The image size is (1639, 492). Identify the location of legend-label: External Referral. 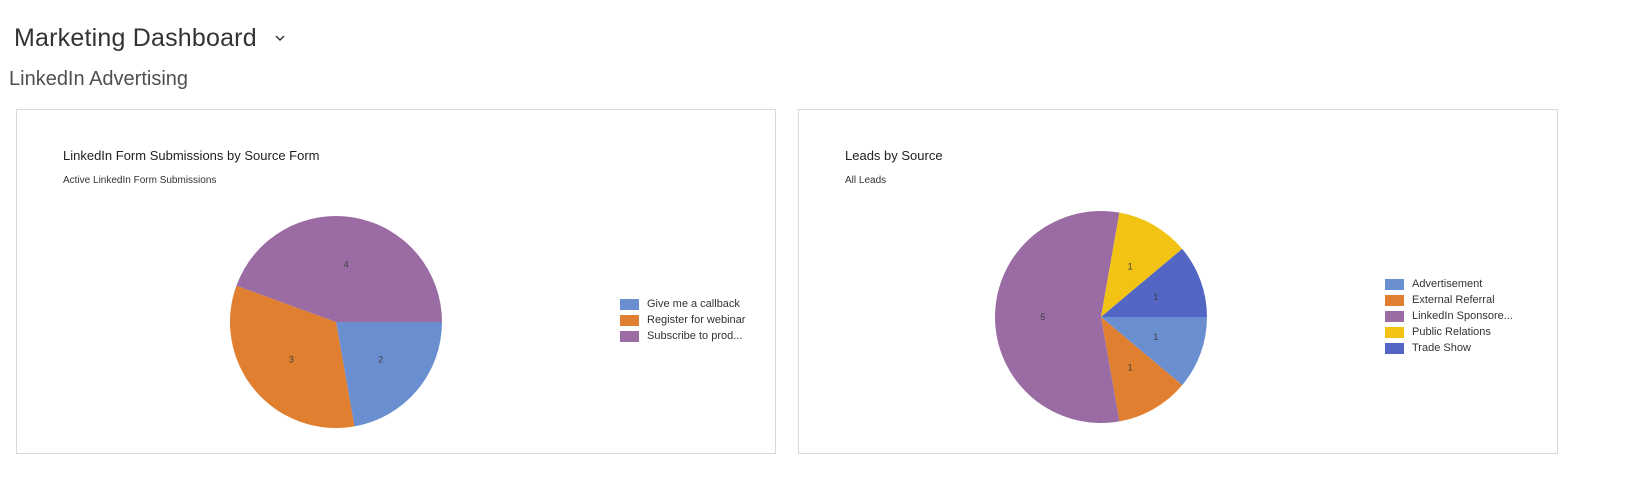
(1453, 300).